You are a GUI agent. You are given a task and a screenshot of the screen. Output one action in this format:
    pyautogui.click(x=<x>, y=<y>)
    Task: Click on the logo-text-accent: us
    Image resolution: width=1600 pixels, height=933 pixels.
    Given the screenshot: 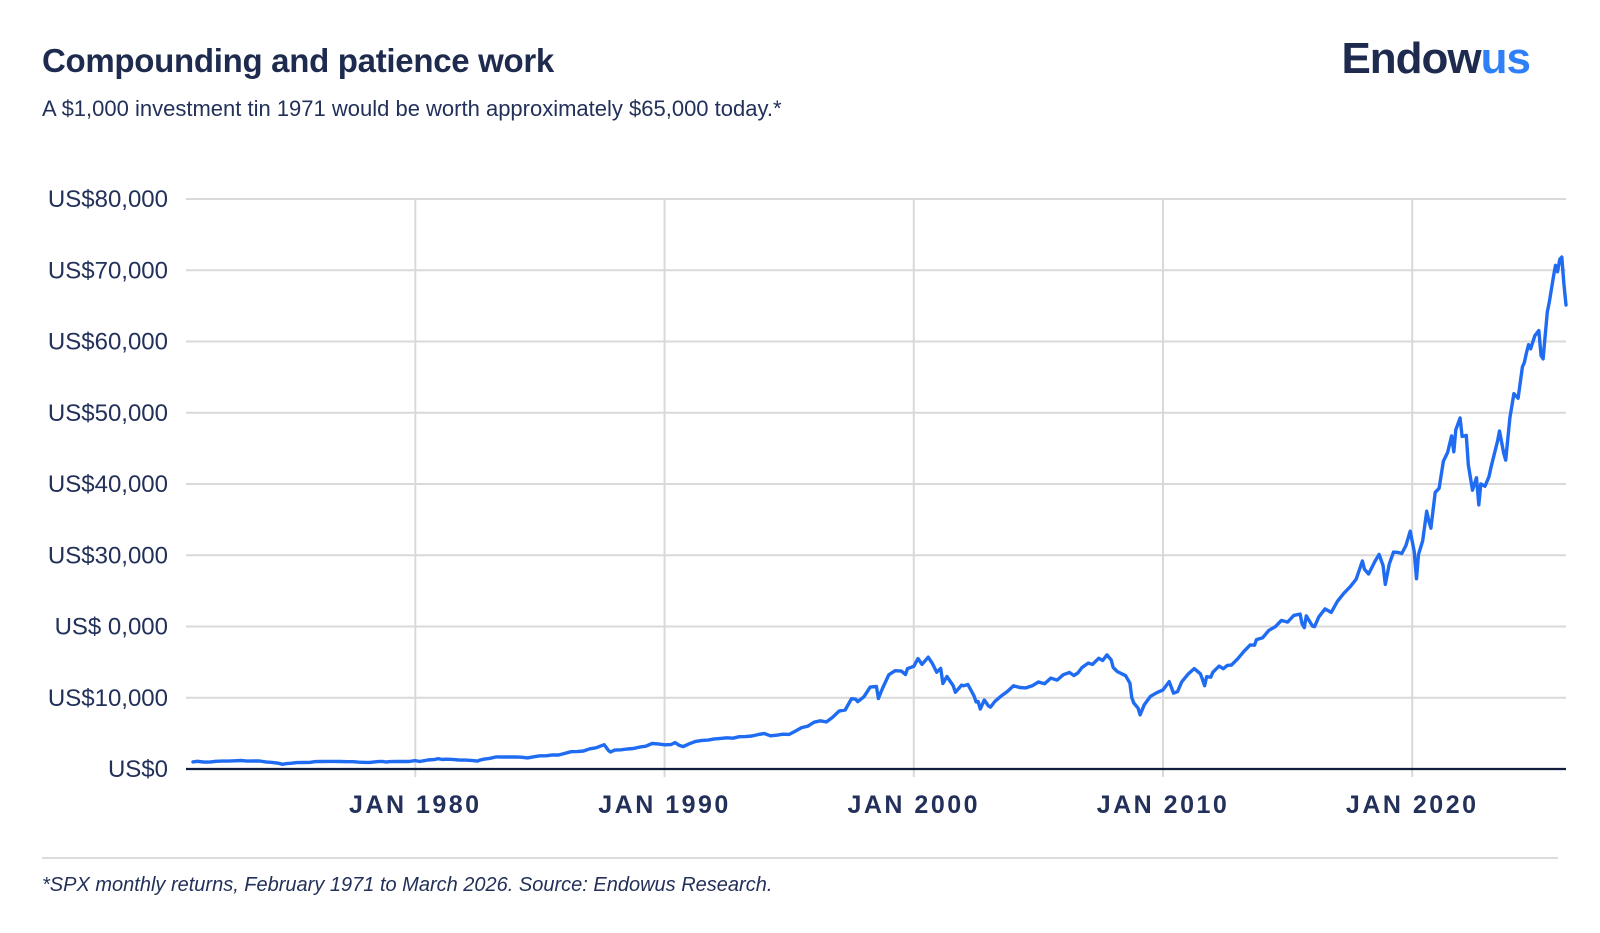 What is the action you would take?
    pyautogui.click(x=1505, y=58)
    